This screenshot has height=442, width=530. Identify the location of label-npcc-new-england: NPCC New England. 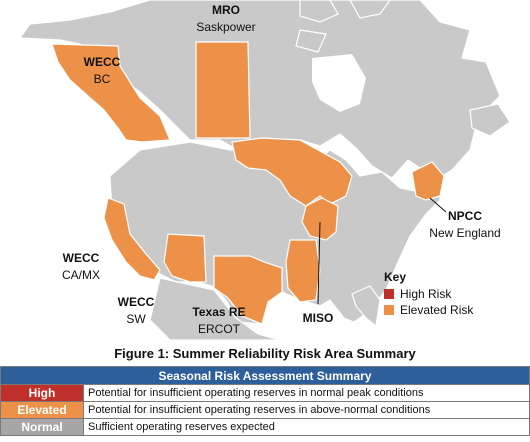
(465, 225).